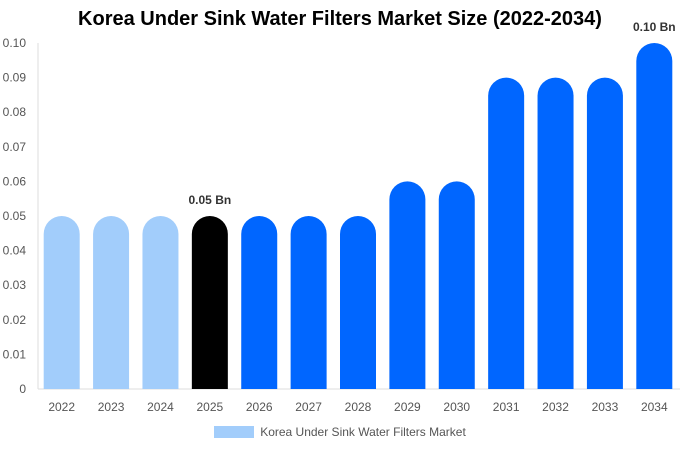  What do you see at coordinates (15, 320) in the screenshot?
I see `y-tick-label: 0.02` at bounding box center [15, 320].